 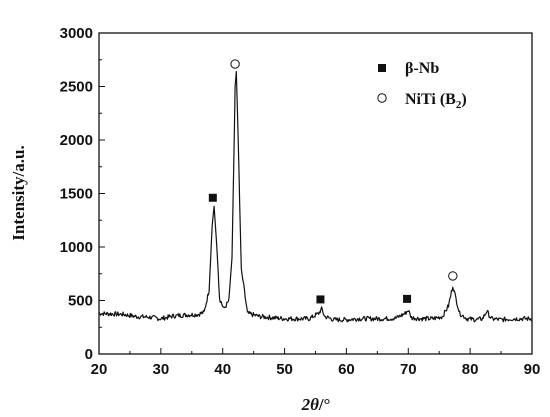 What do you see at coordinates (532, 369) in the screenshot?
I see `x-tick-label: 90` at bounding box center [532, 369].